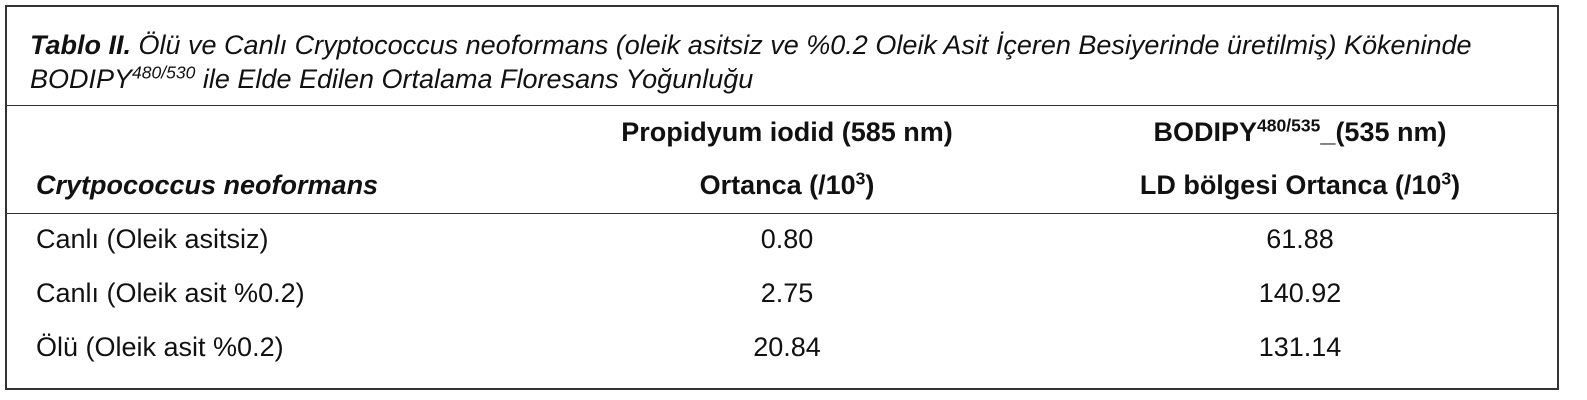 The image size is (1587, 400). I want to click on header-text: Crytpococcus neoformans, so click(207, 185).